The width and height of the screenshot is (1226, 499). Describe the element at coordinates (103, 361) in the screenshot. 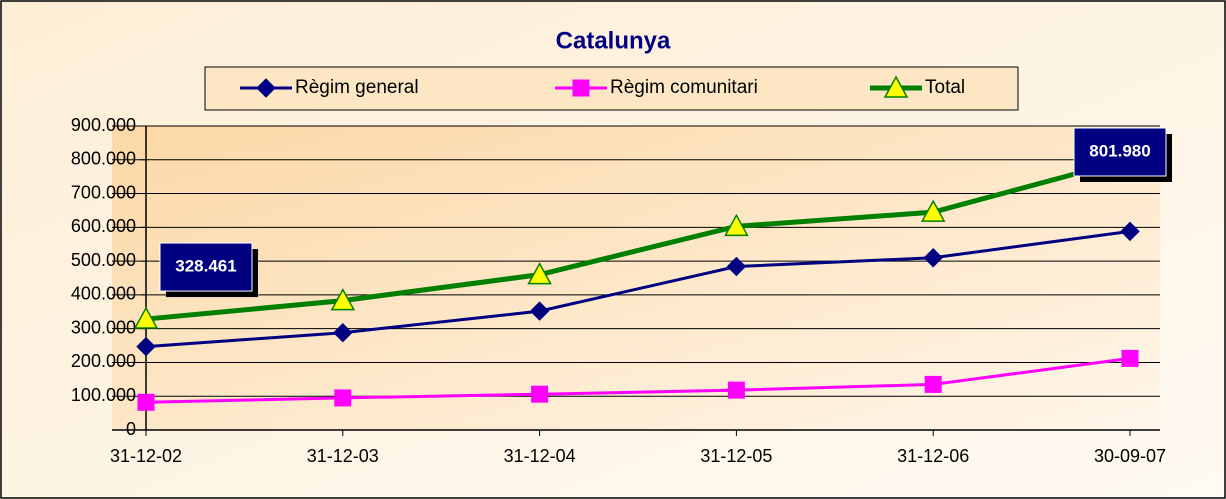

I see `y-tick-label: 200.000` at that location.